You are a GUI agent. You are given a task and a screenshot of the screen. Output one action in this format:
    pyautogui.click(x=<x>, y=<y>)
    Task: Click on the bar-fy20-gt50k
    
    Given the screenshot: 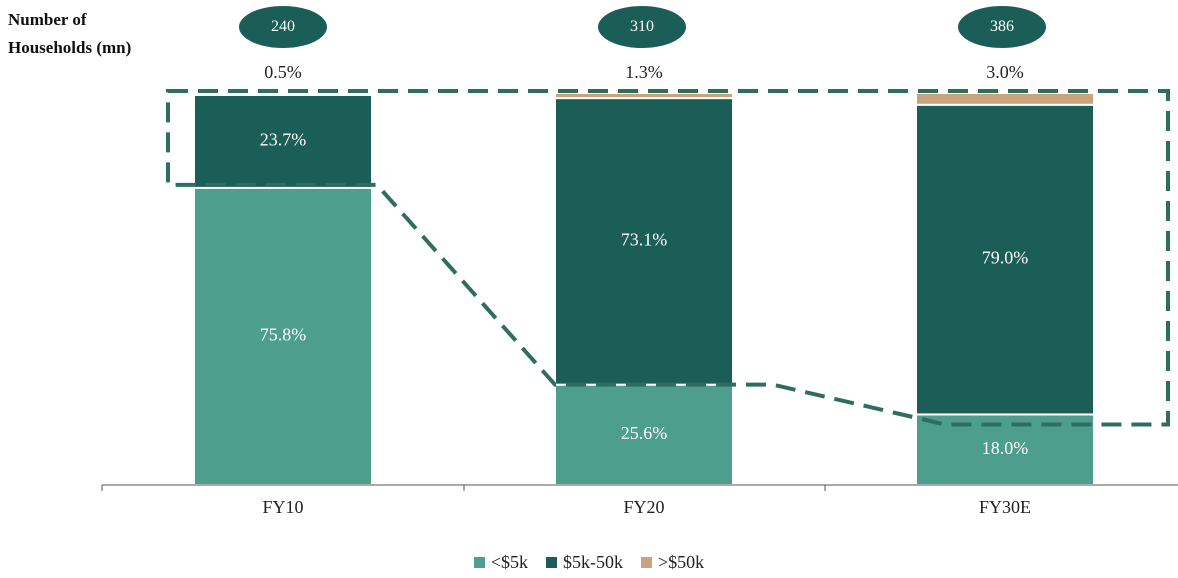 What is the action you would take?
    pyautogui.click(x=644, y=96)
    